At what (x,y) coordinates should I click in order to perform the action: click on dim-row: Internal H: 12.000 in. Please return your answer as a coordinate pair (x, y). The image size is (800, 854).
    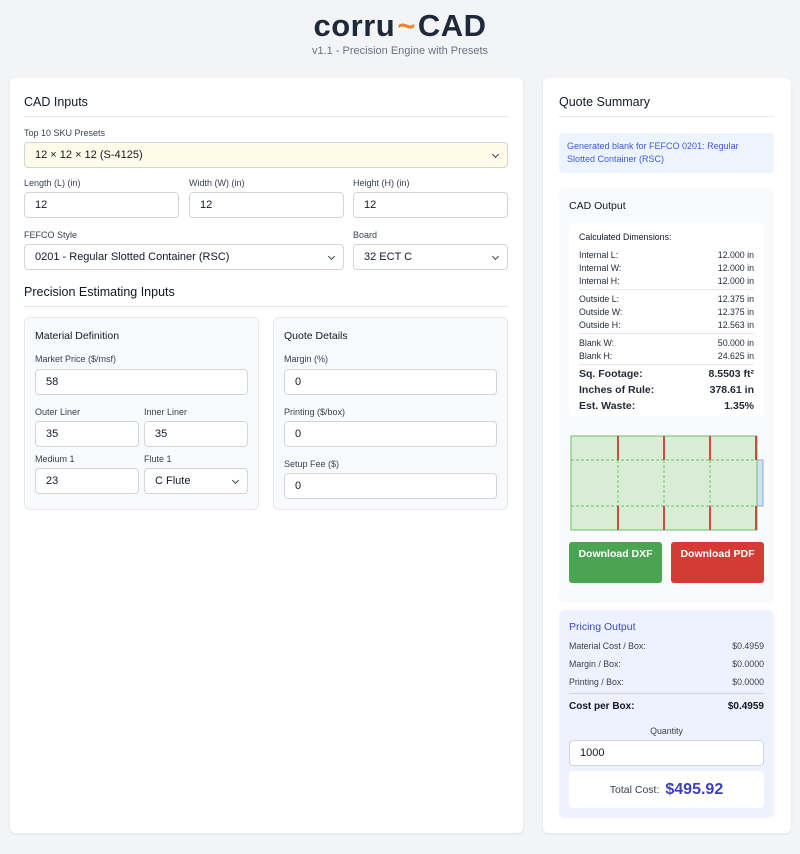
    Looking at the image, I should click on (666, 281).